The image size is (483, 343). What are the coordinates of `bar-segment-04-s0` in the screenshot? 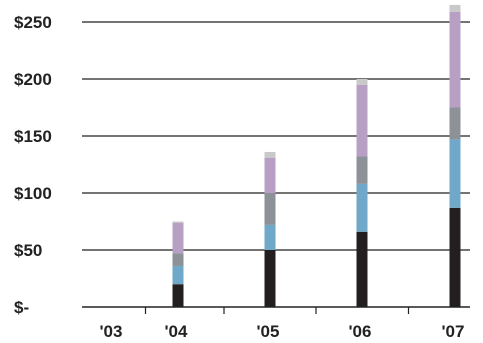 It's located at (178, 295).